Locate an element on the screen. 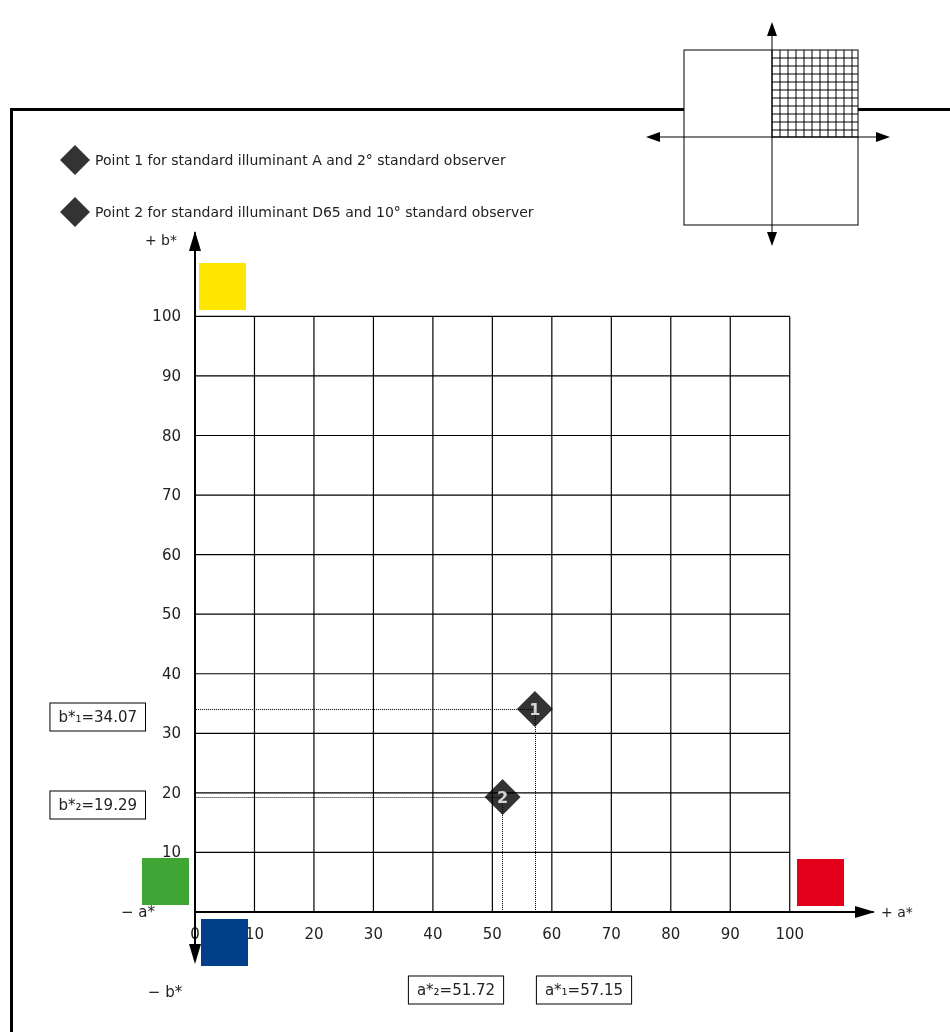 This screenshot has width=950, height=1032. y-tick-label: 10 is located at coordinates (171, 852).